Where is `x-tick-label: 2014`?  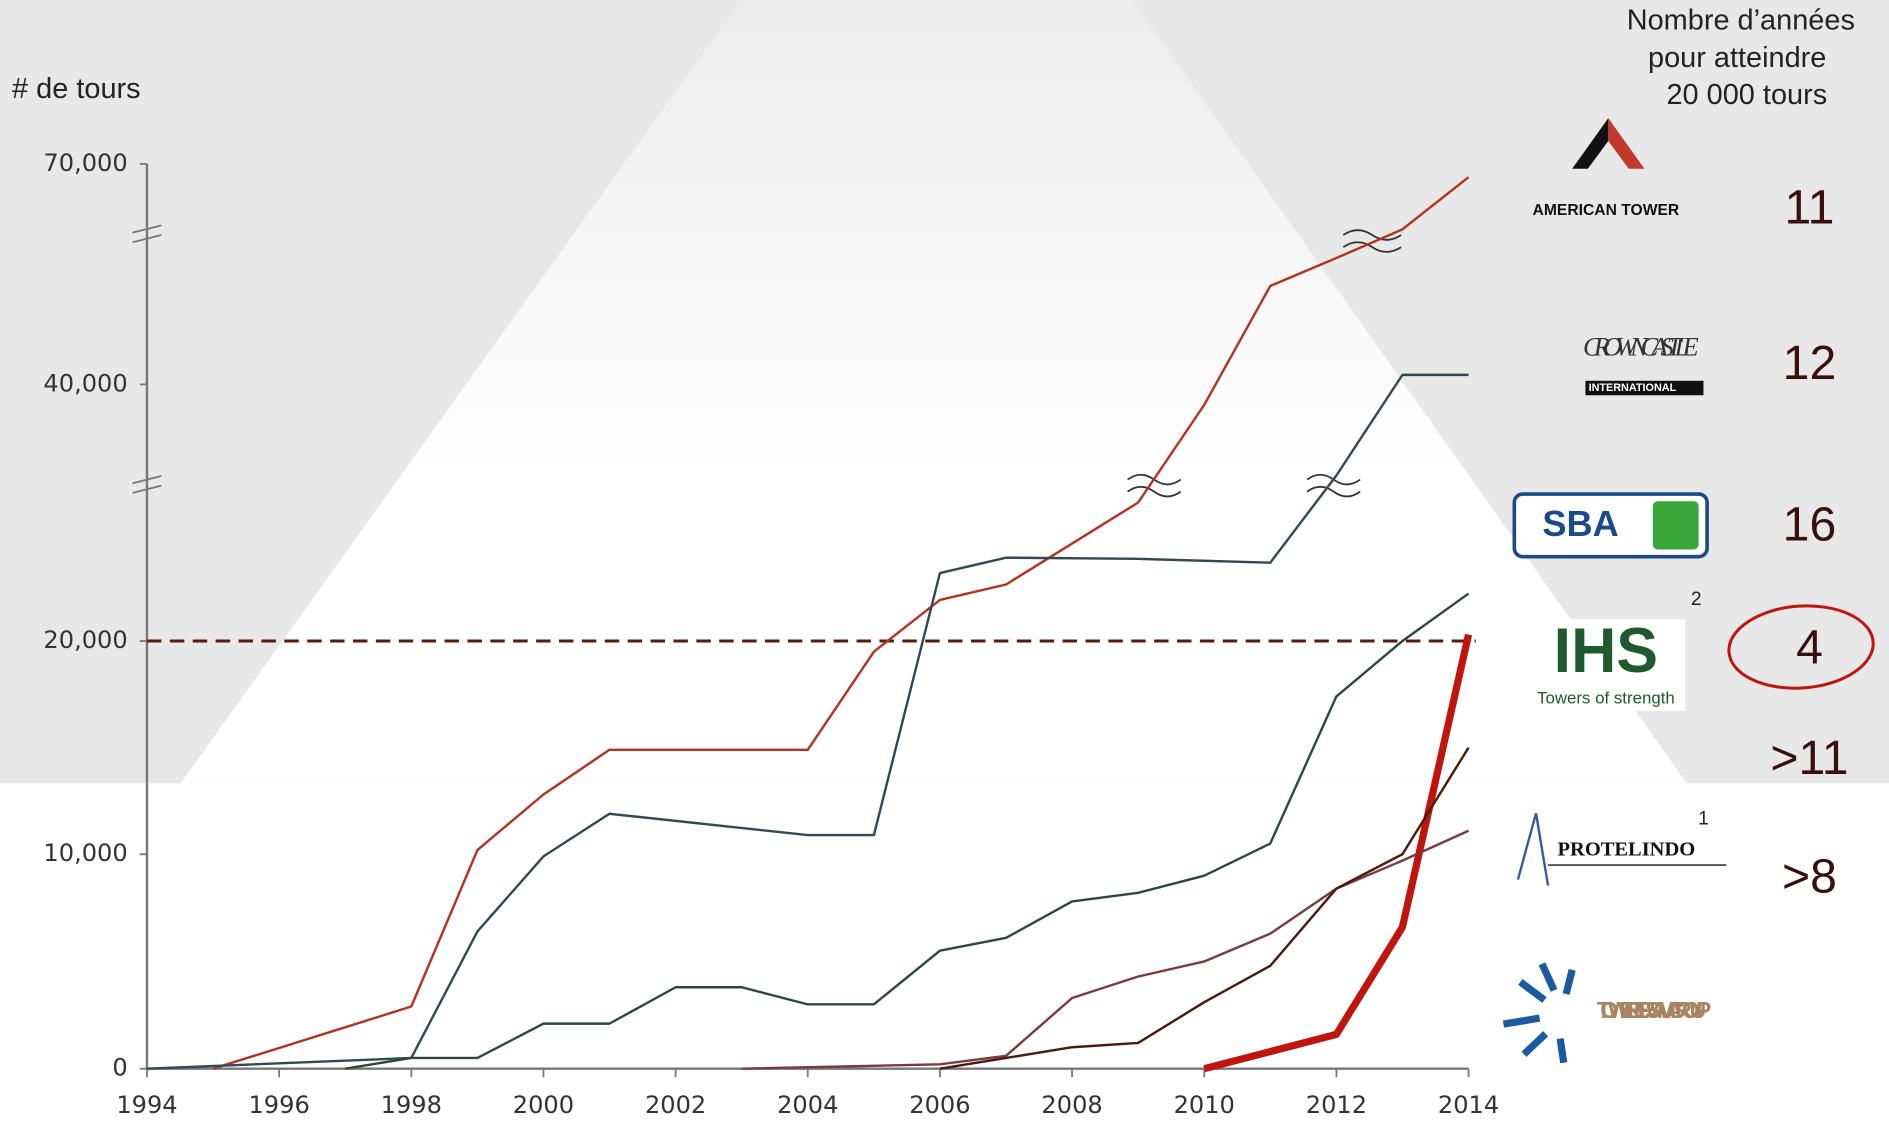
x-tick-label: 2014 is located at coordinates (1468, 1105).